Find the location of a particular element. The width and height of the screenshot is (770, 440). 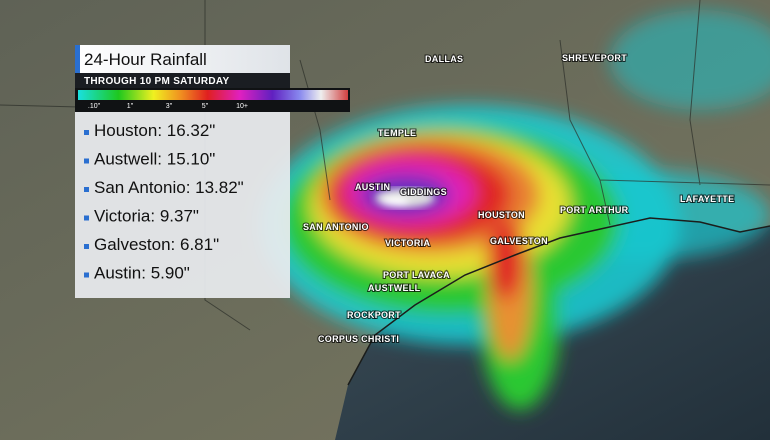

city-label: GIDDINGS is located at coordinates (423, 192).